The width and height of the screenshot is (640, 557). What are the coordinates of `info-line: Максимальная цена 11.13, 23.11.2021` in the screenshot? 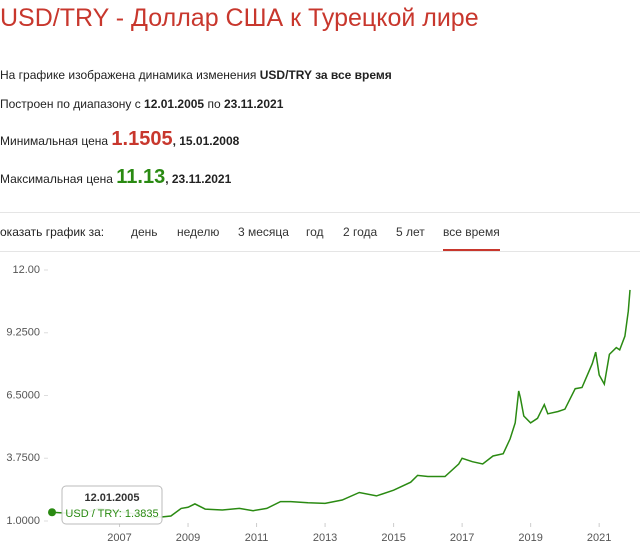 It's located at (115, 177).